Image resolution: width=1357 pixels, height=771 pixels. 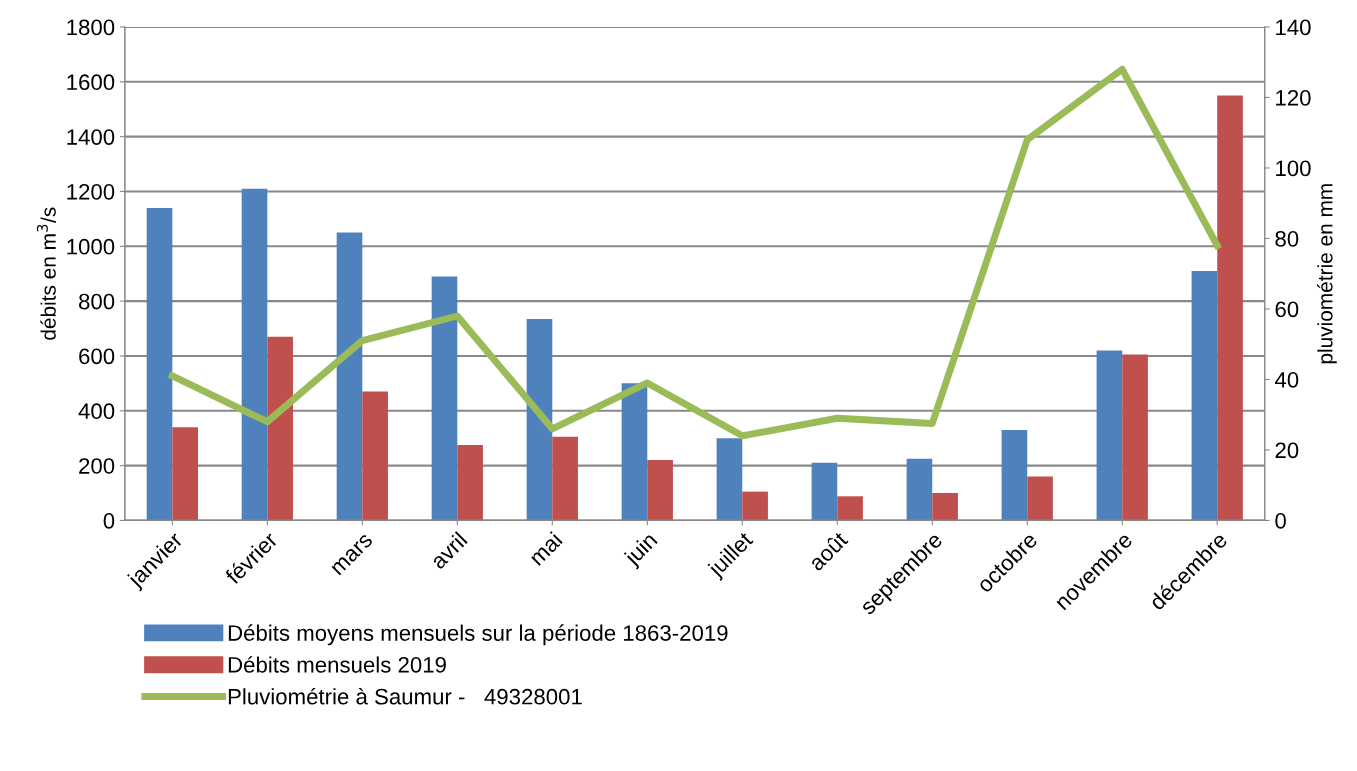 What do you see at coordinates (337, 664) in the screenshot?
I see `legend-label: Débits mensuels 2019` at bounding box center [337, 664].